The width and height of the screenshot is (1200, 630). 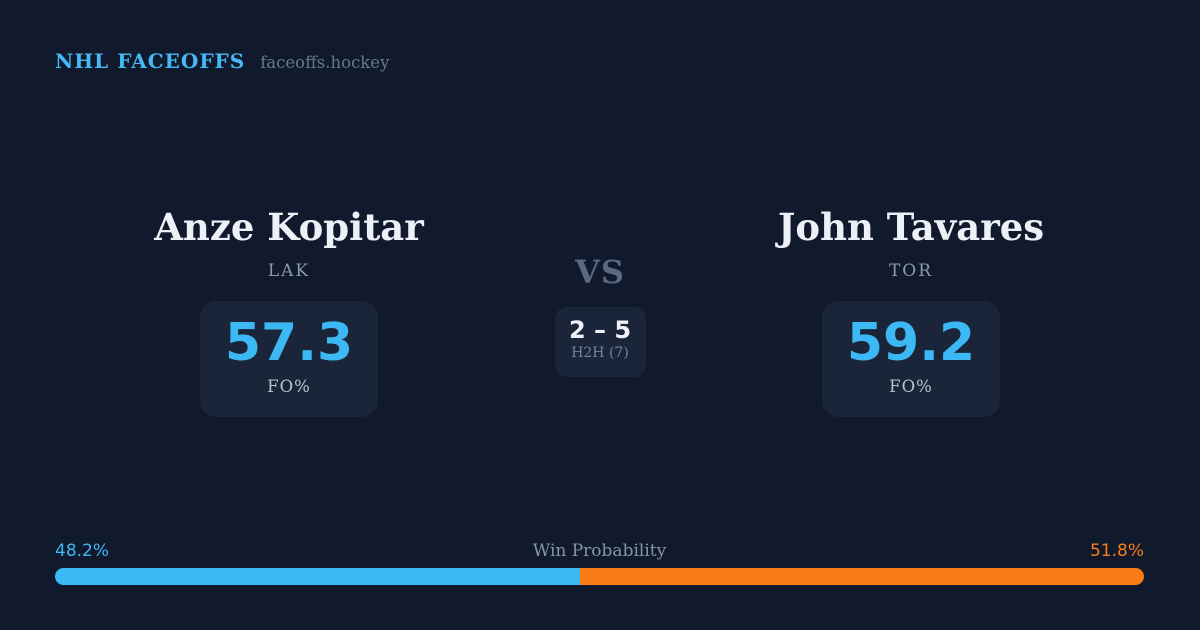 I want to click on player-left-stat-label: FO%, so click(x=289, y=386).